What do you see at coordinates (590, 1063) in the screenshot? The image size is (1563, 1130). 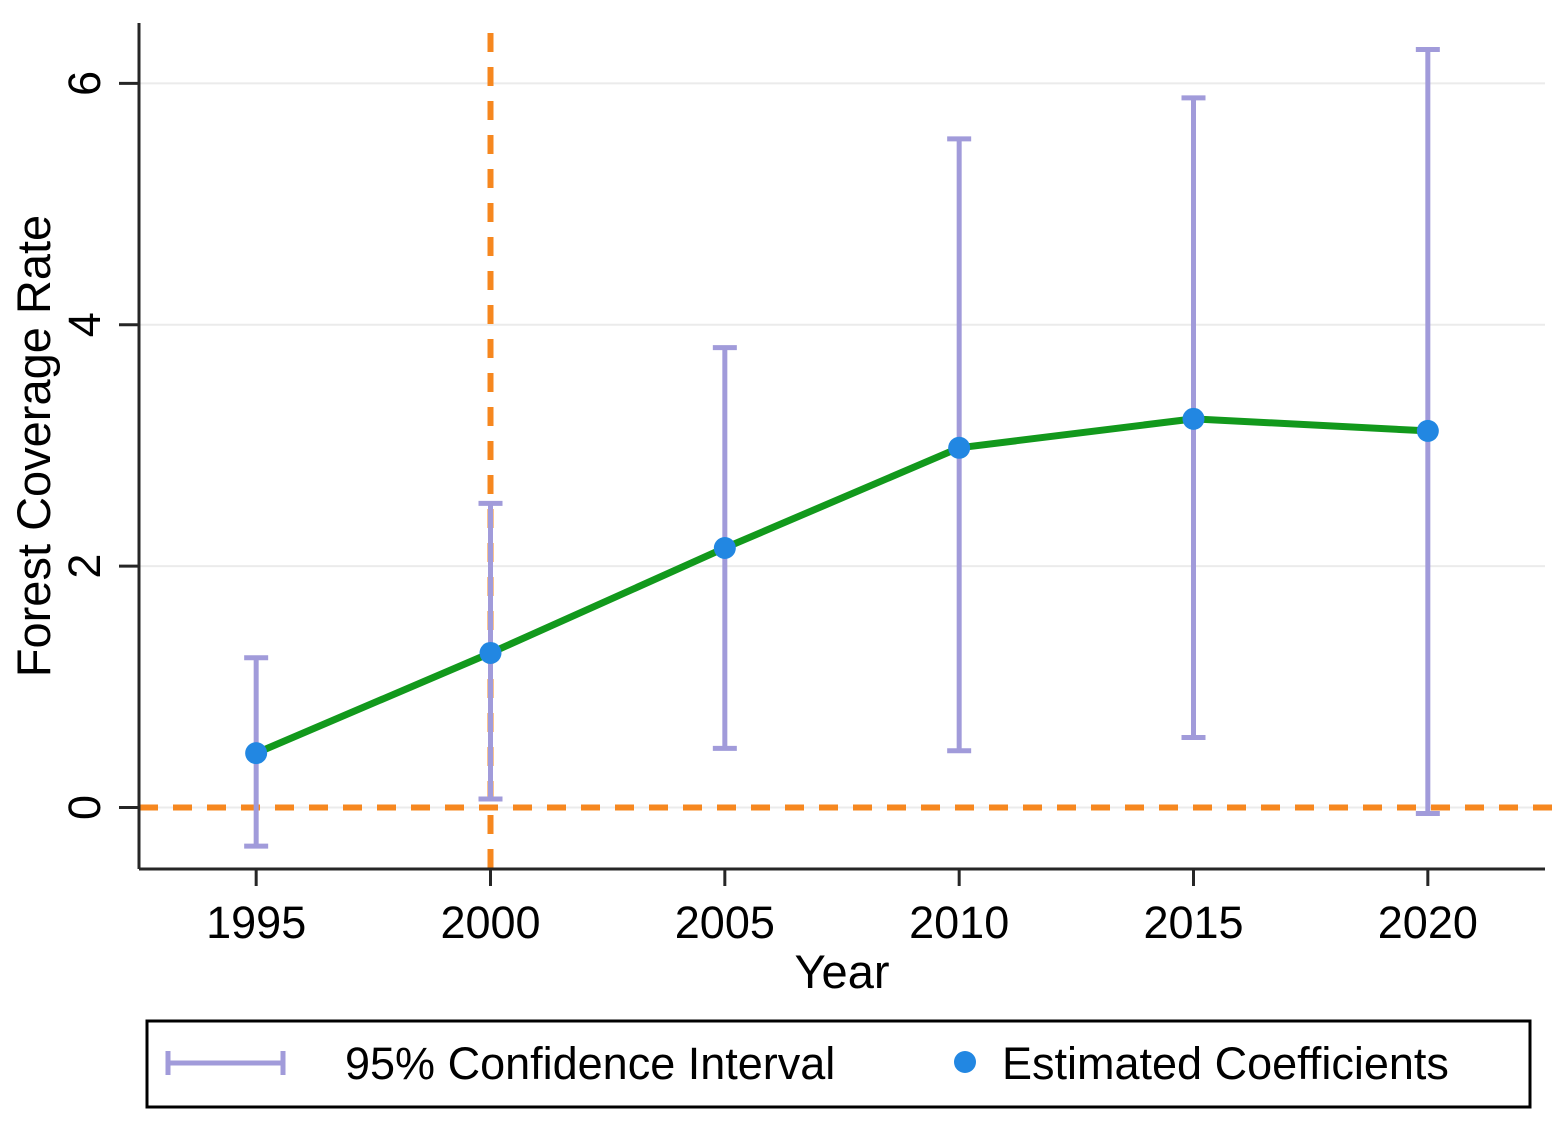 I see `legend-ci-label: 95% Confidence Interval` at bounding box center [590, 1063].